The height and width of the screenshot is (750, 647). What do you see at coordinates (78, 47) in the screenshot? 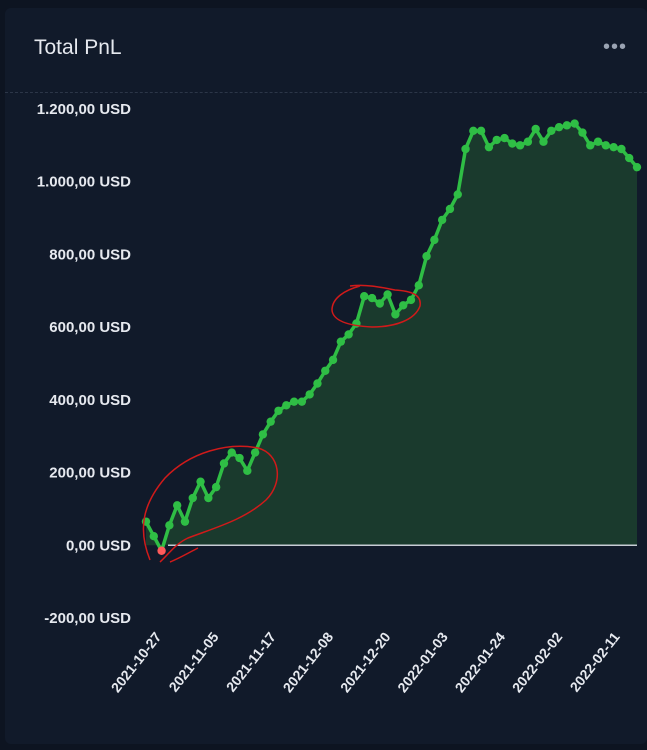
I see `card-title: Total PnL` at bounding box center [78, 47].